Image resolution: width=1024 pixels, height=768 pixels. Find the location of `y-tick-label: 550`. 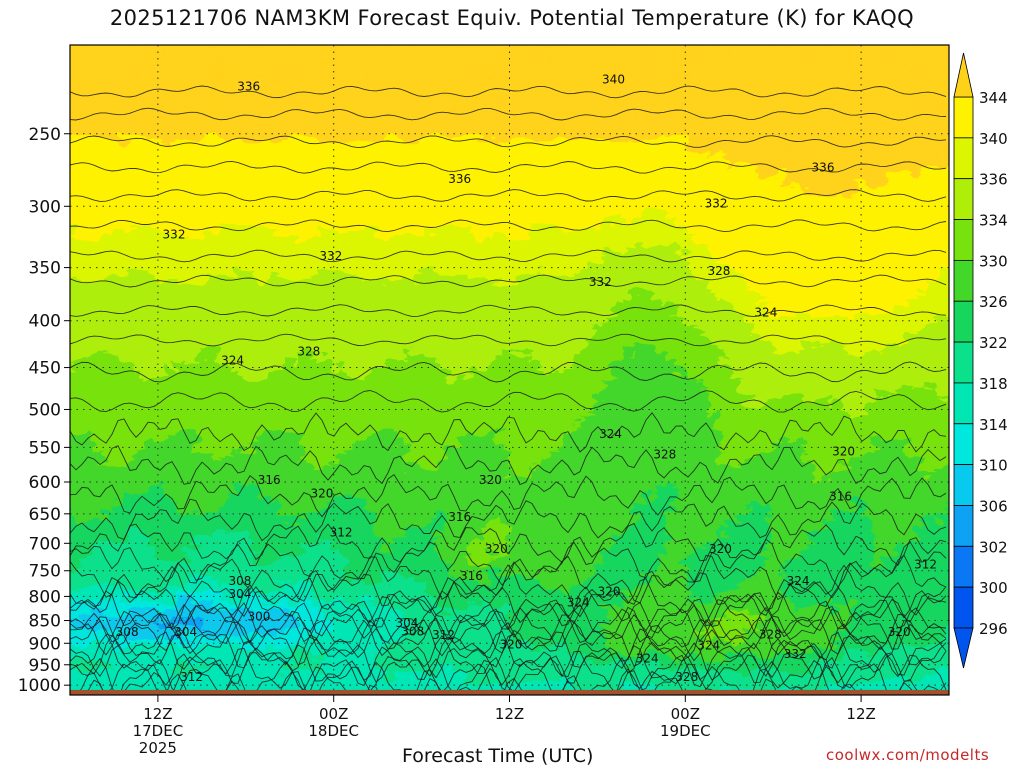

y-tick-label: 550 is located at coordinates (45, 448).